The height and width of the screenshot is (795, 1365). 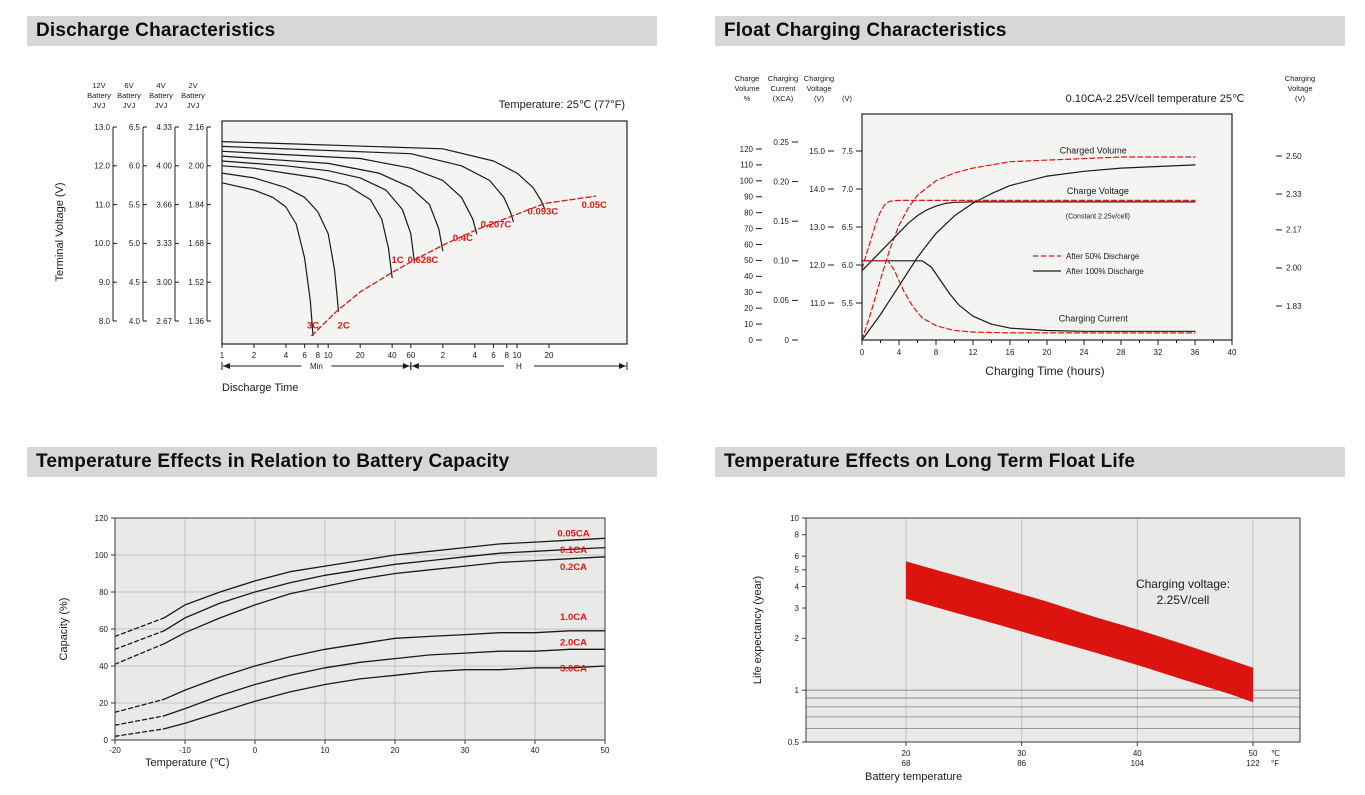 I want to click on x-tick-label: 0, so click(x=255, y=750).